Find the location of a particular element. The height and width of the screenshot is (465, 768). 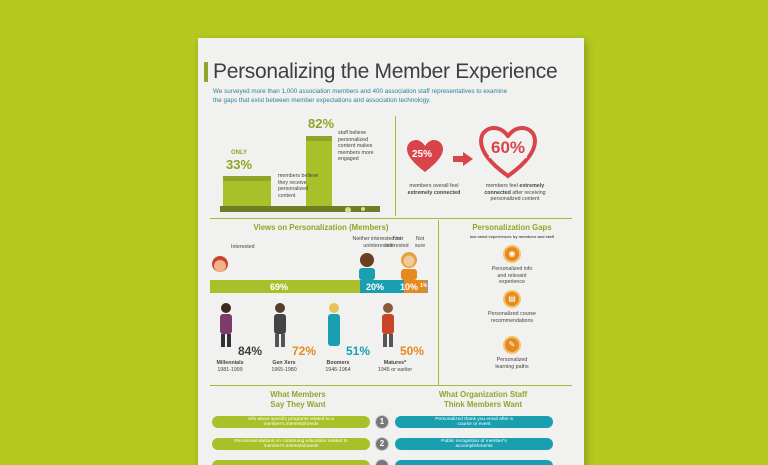

gap-item-1: ▤ Personalized course recommendations is located at coordinates (512, 307).